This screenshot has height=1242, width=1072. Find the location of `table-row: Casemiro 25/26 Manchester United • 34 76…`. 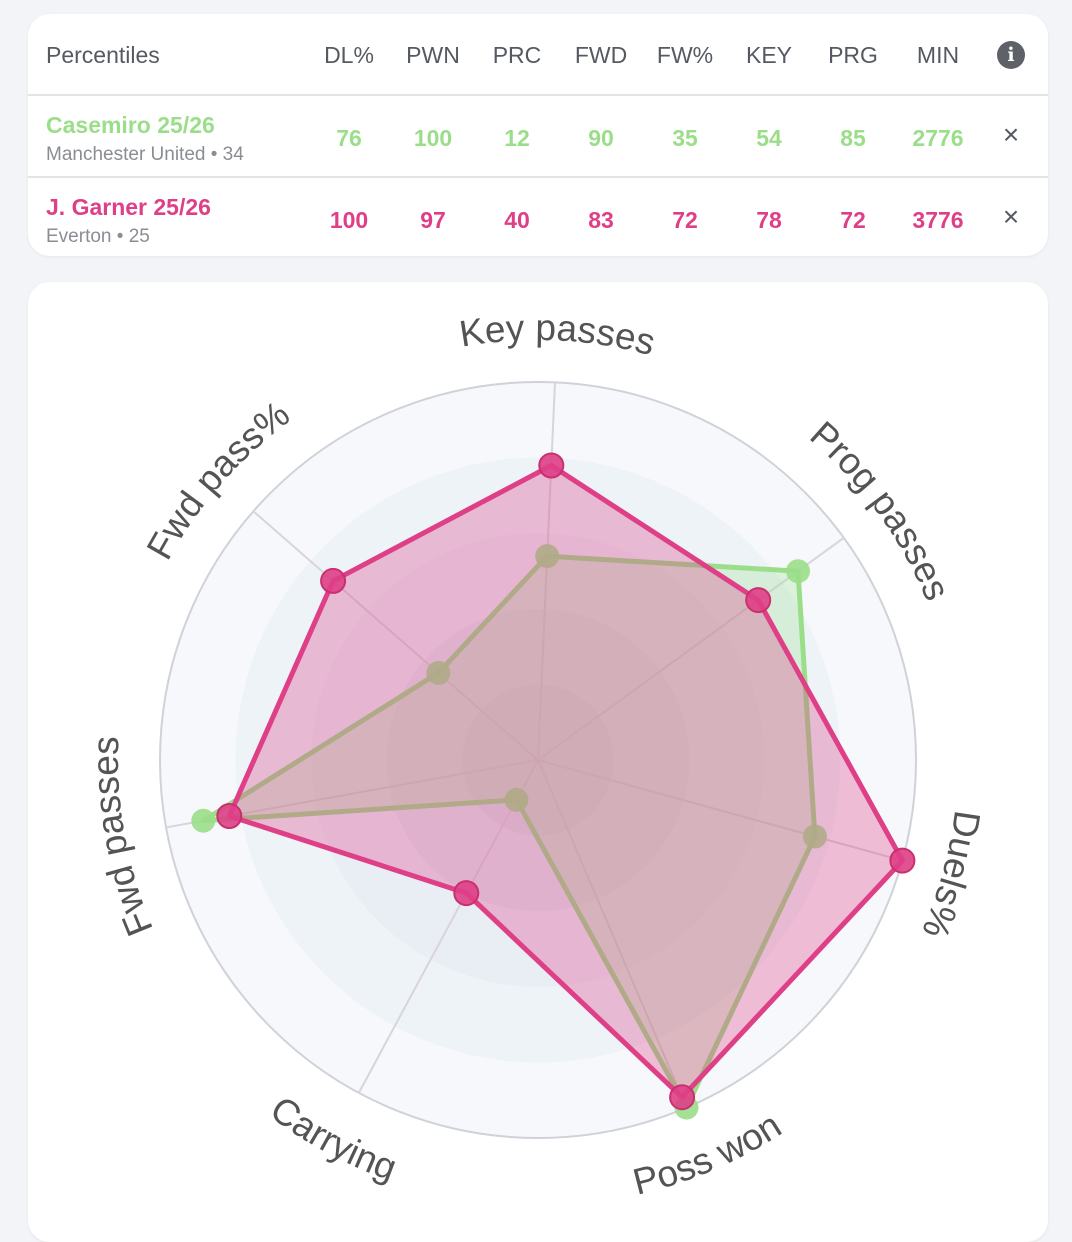

table-row: Casemiro 25/26 Manchester United • 34 76… is located at coordinates (538, 137).